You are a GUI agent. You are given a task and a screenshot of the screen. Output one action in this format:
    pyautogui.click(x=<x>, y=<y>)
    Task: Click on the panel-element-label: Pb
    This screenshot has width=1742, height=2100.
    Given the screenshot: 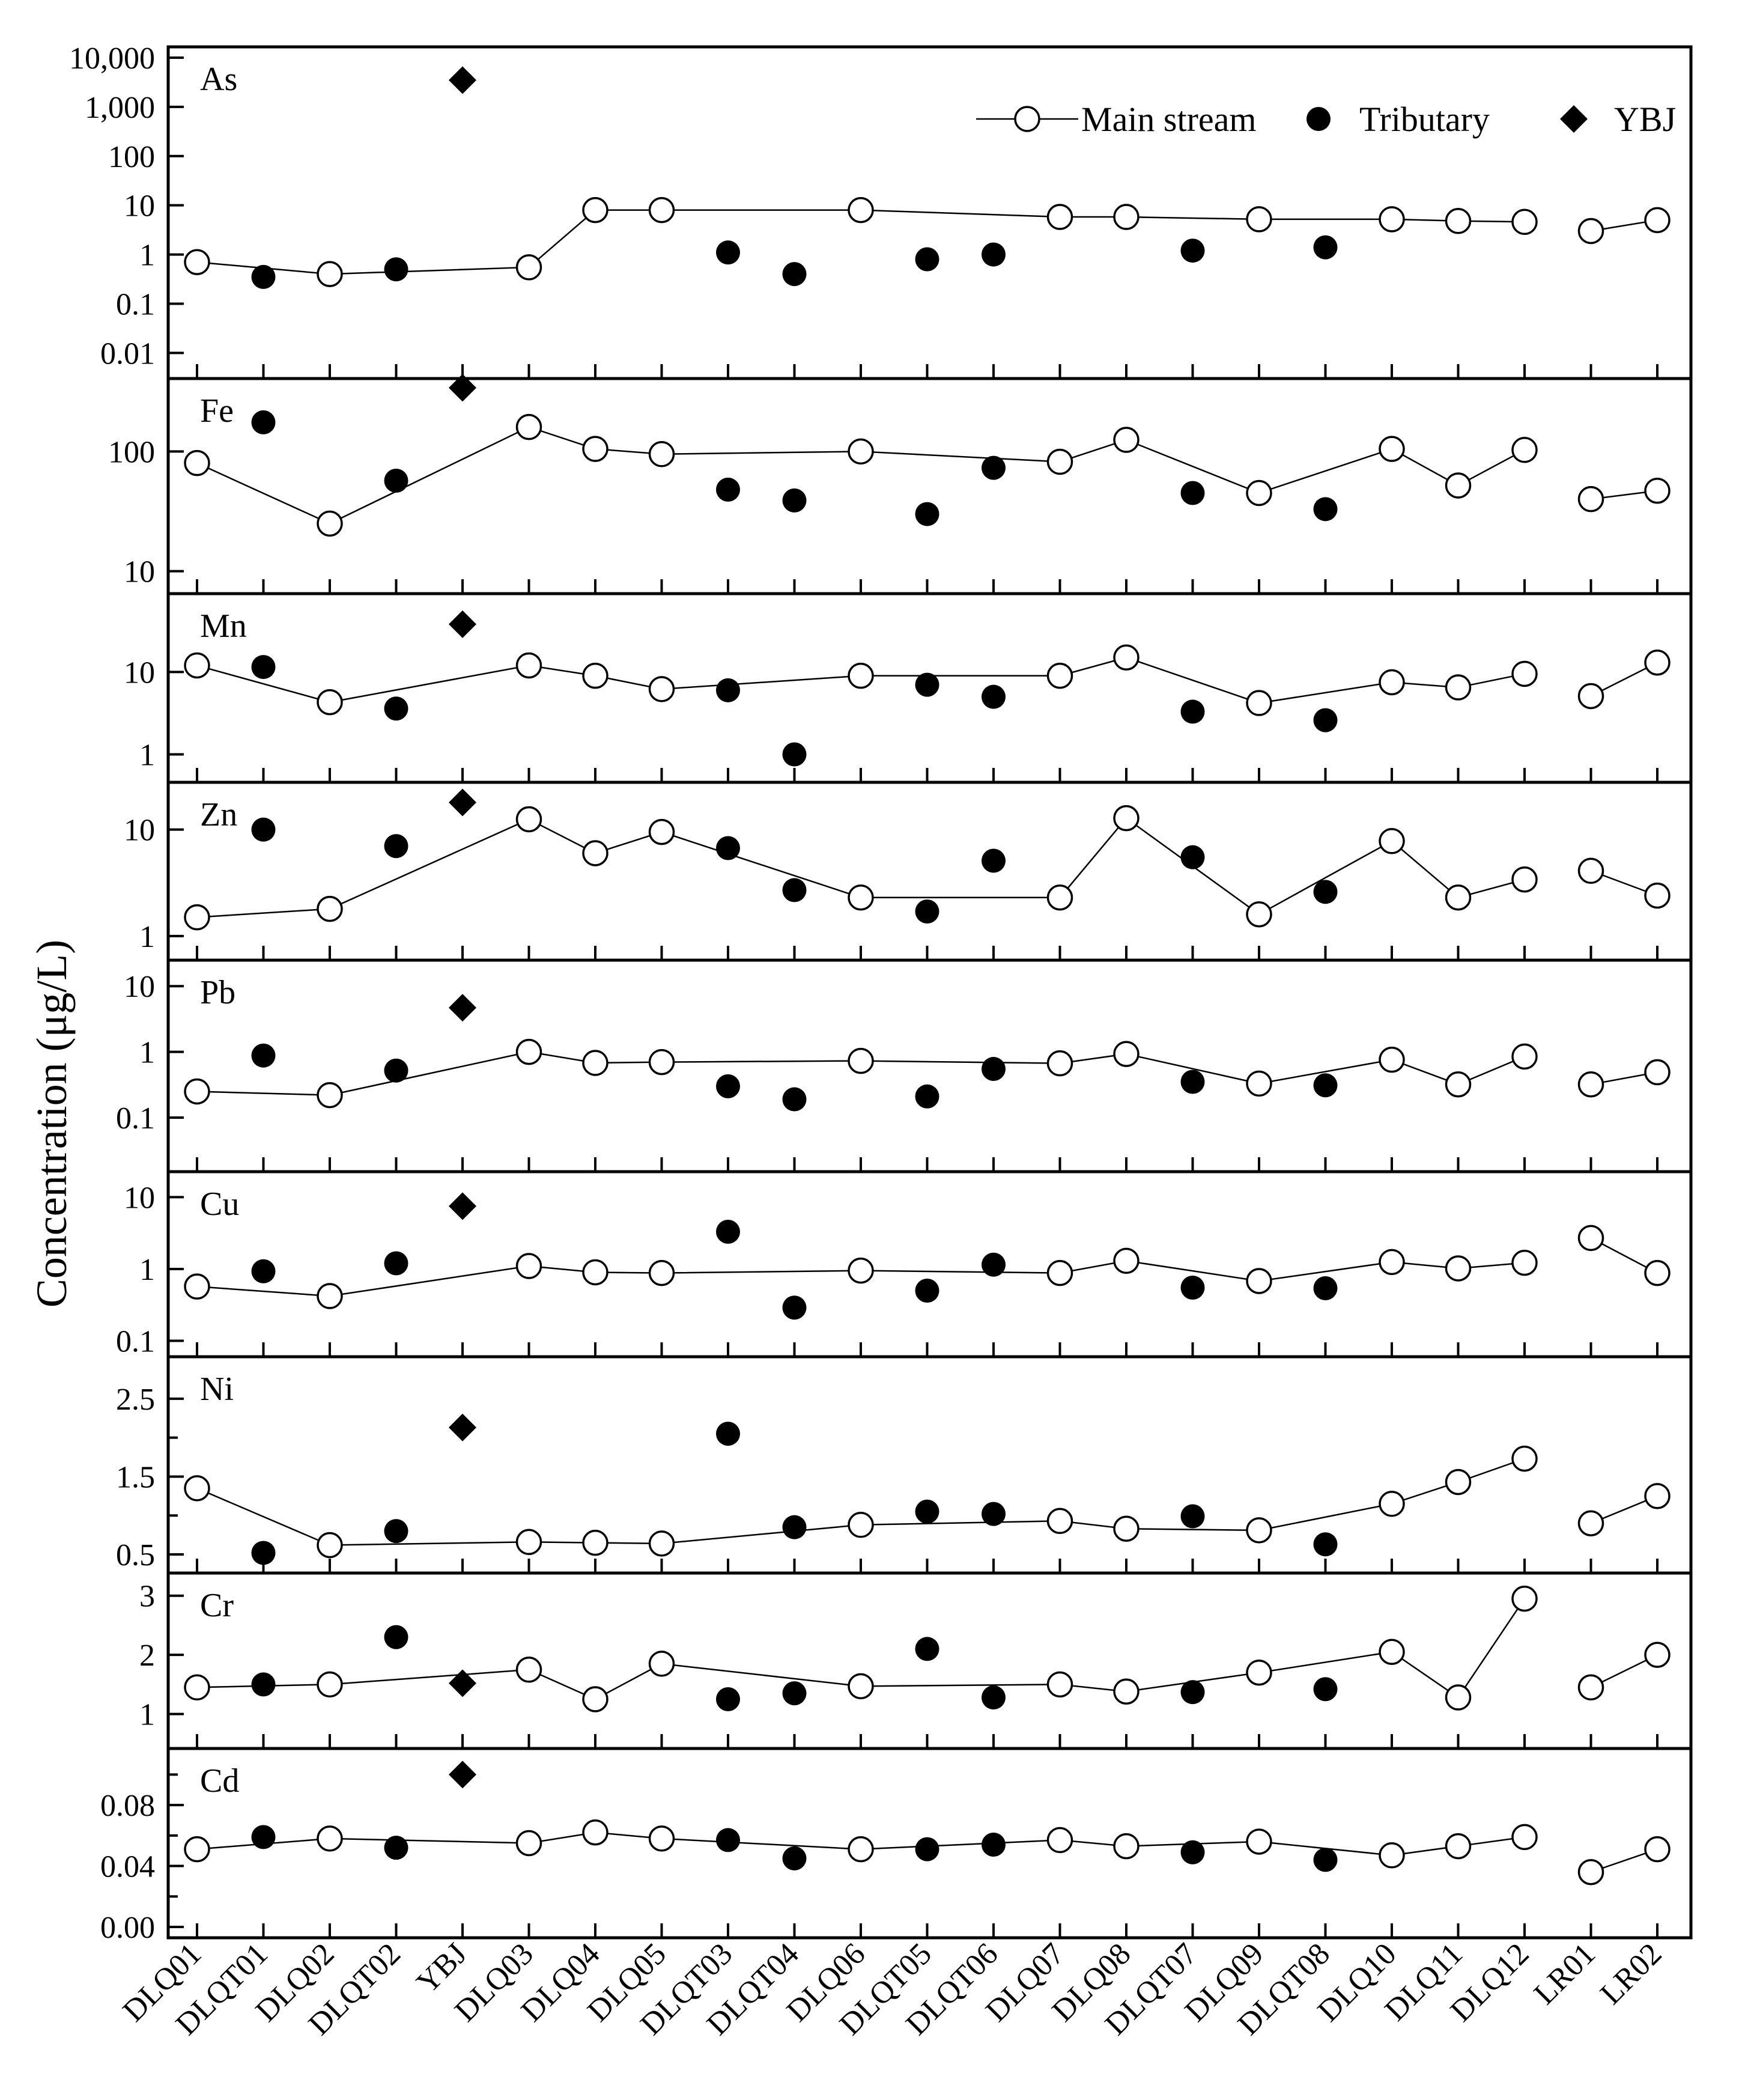 What is the action you would take?
    pyautogui.click(x=218, y=993)
    